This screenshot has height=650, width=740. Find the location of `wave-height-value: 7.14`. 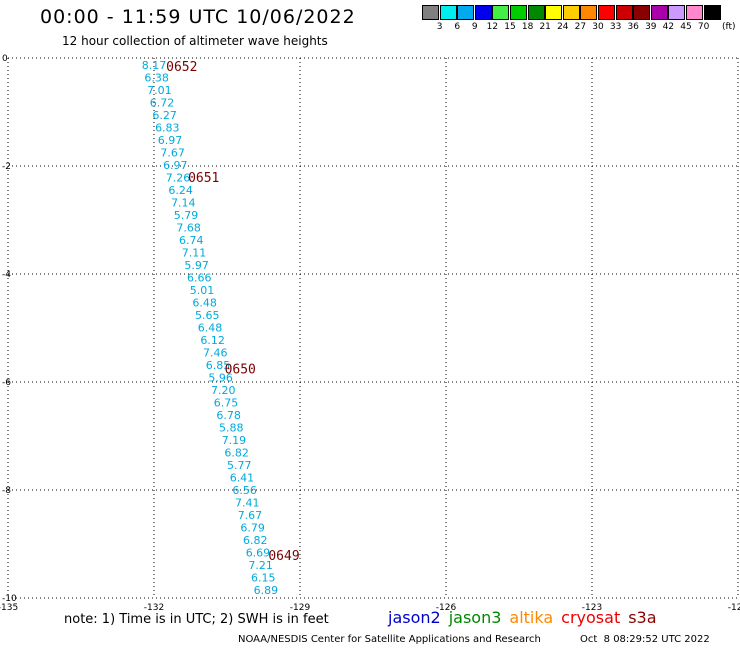

wave-height-value: 7.14 is located at coordinates (183, 202).